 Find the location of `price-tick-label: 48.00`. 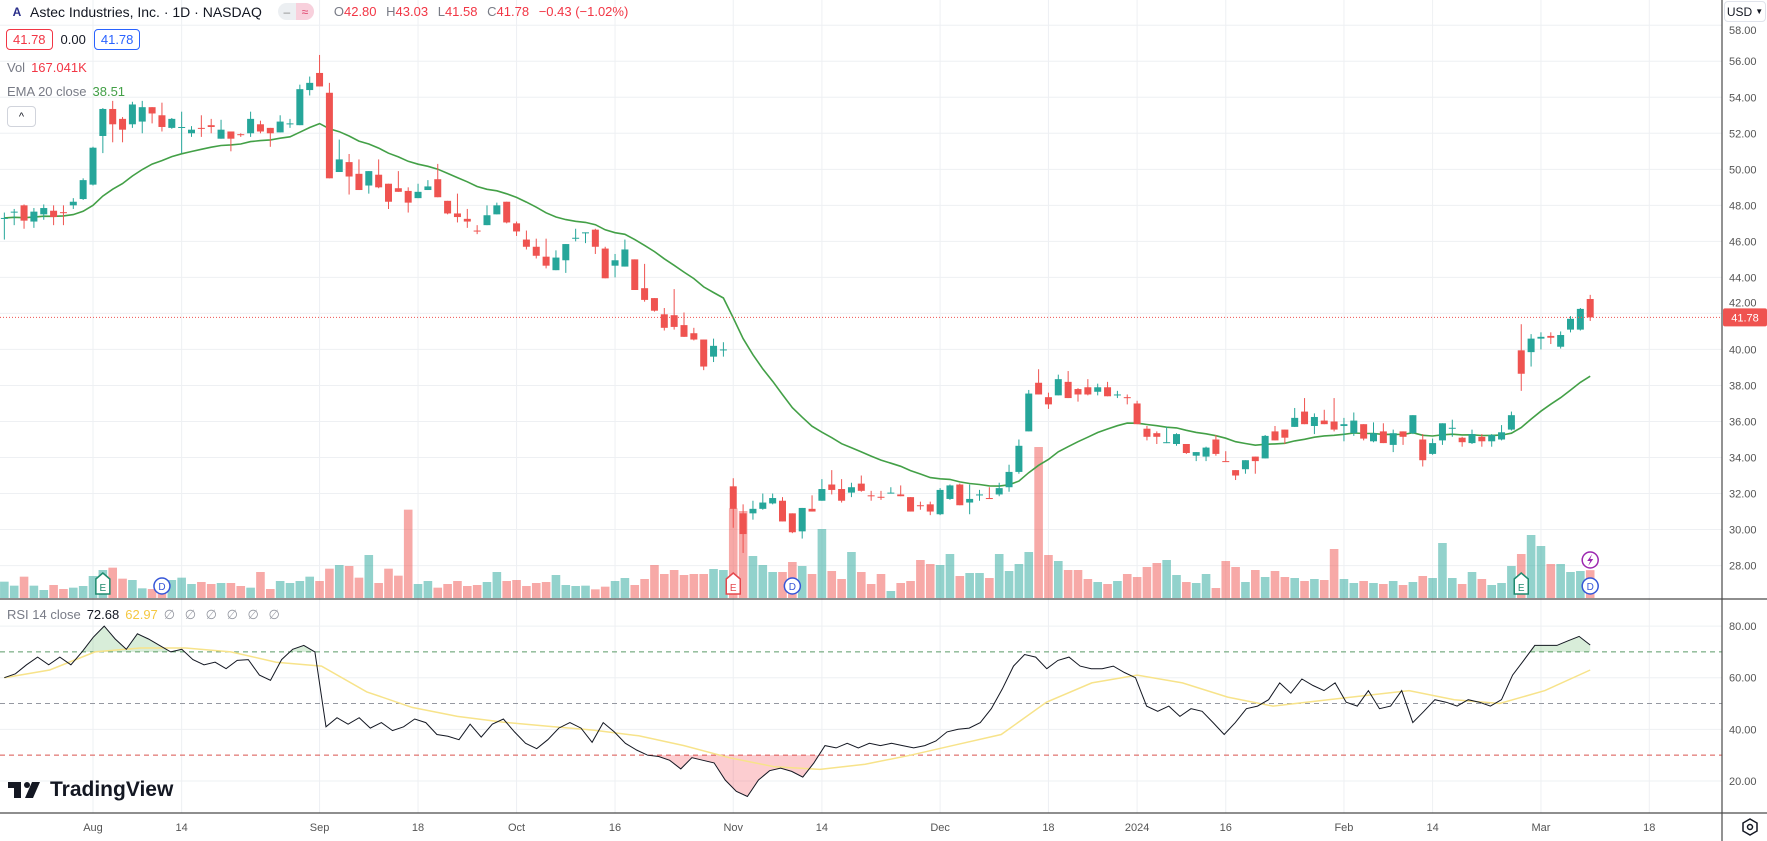

price-tick-label: 48.00 is located at coordinates (1743, 206).